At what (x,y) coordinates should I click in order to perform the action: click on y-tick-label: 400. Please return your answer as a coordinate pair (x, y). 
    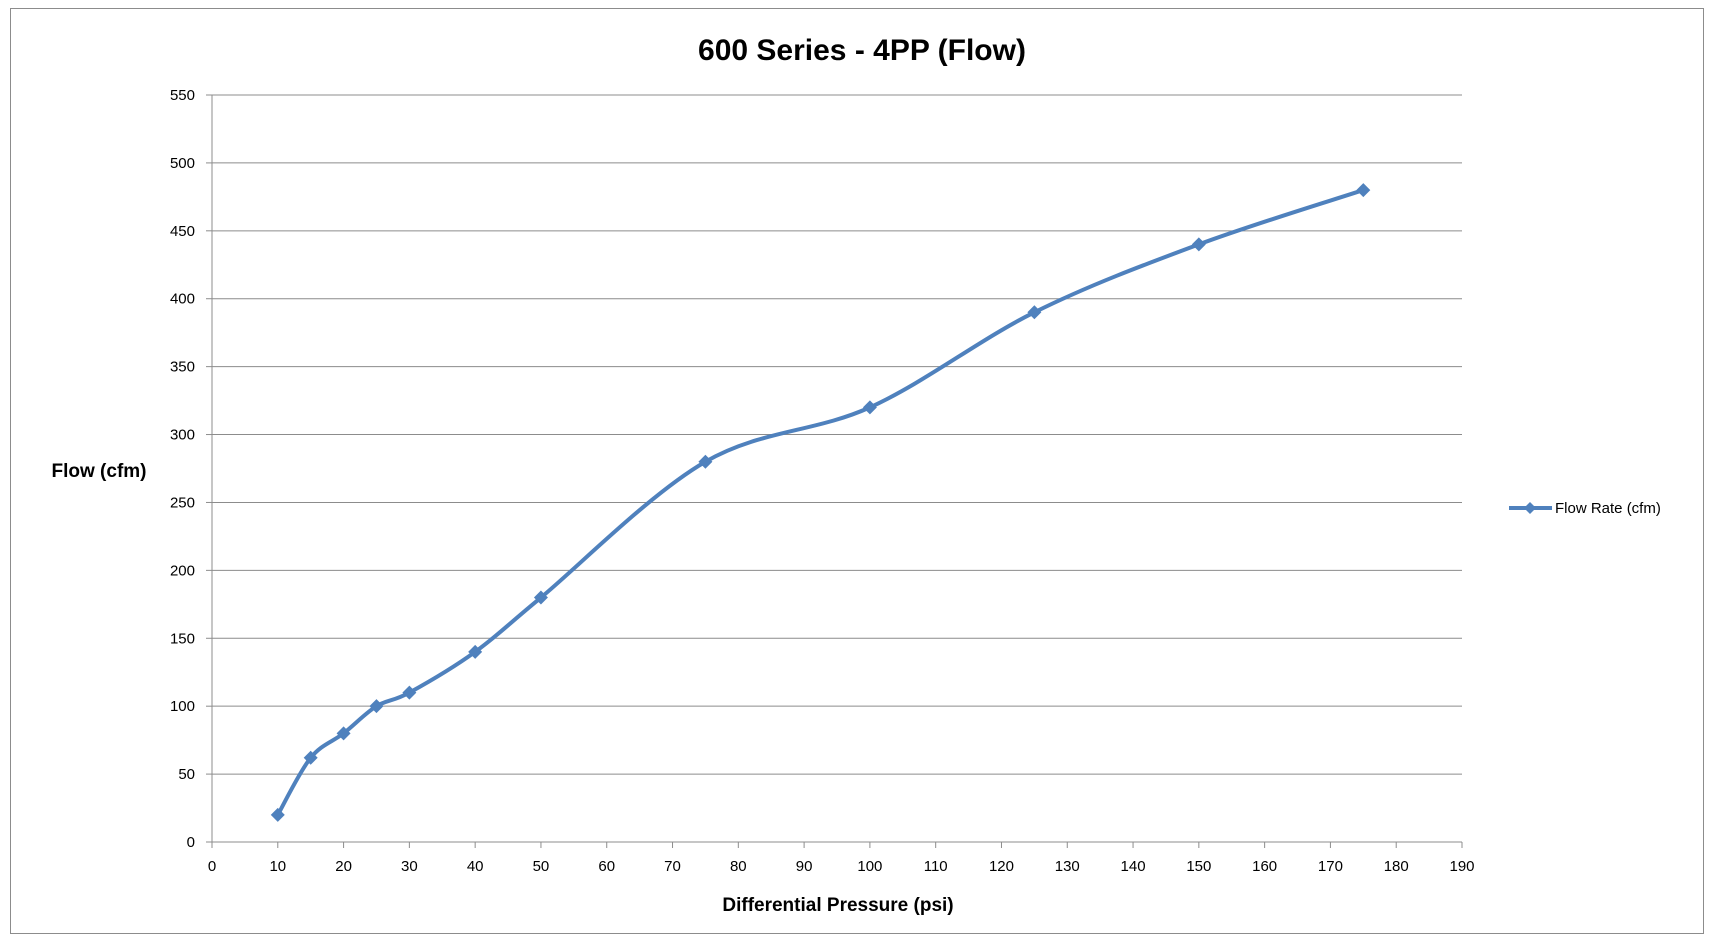
    Looking at the image, I should click on (182, 299).